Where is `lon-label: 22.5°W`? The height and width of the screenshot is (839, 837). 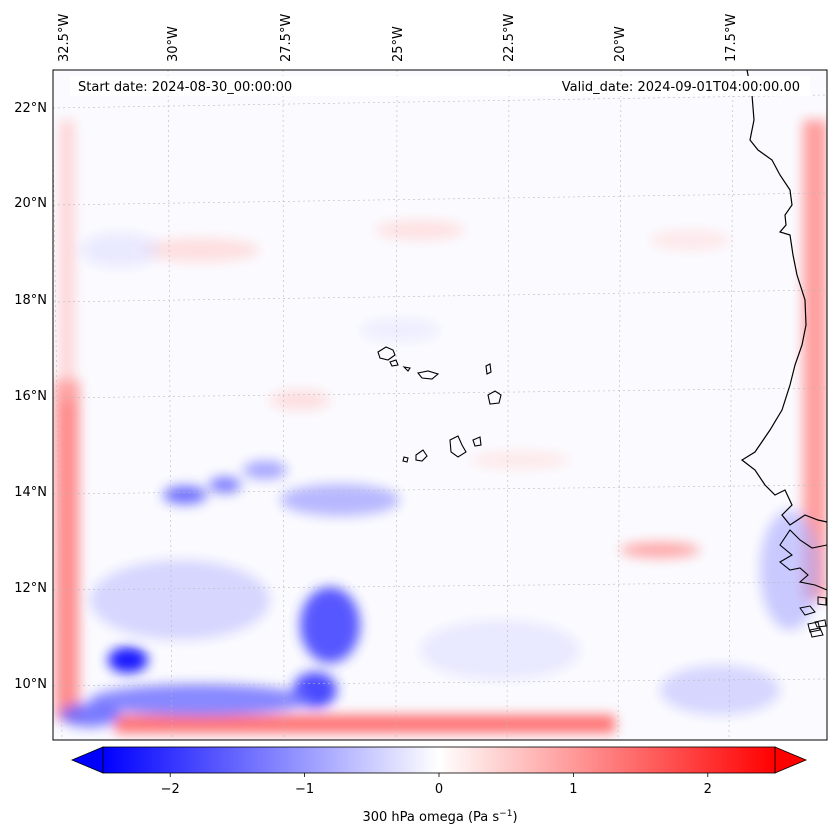 lon-label: 22.5°W is located at coordinates (509, 38).